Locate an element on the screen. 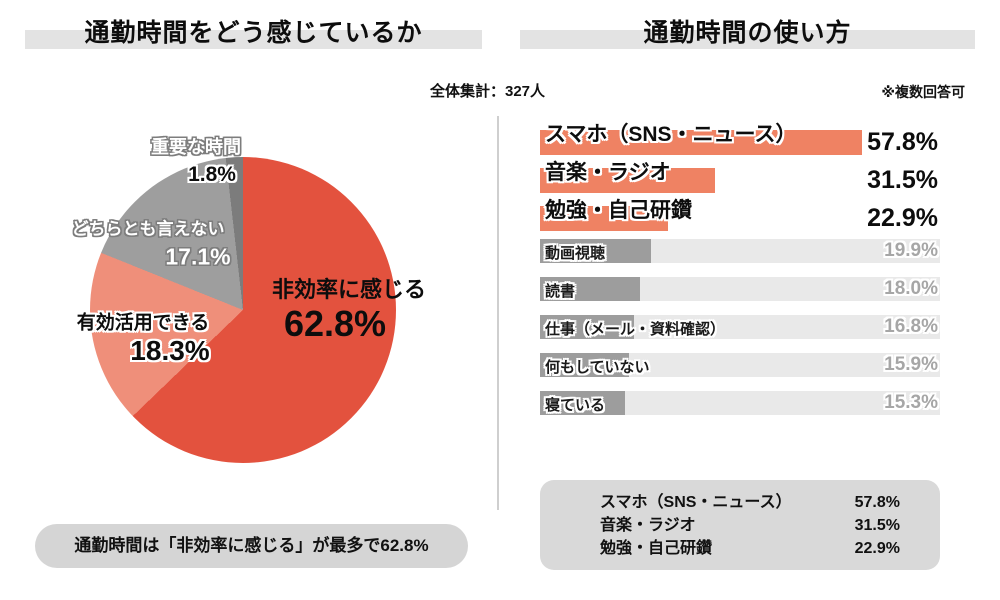 This screenshot has width=1000, height=600. summary-label: 勉強・自己研鑽 is located at coordinates (656, 548).